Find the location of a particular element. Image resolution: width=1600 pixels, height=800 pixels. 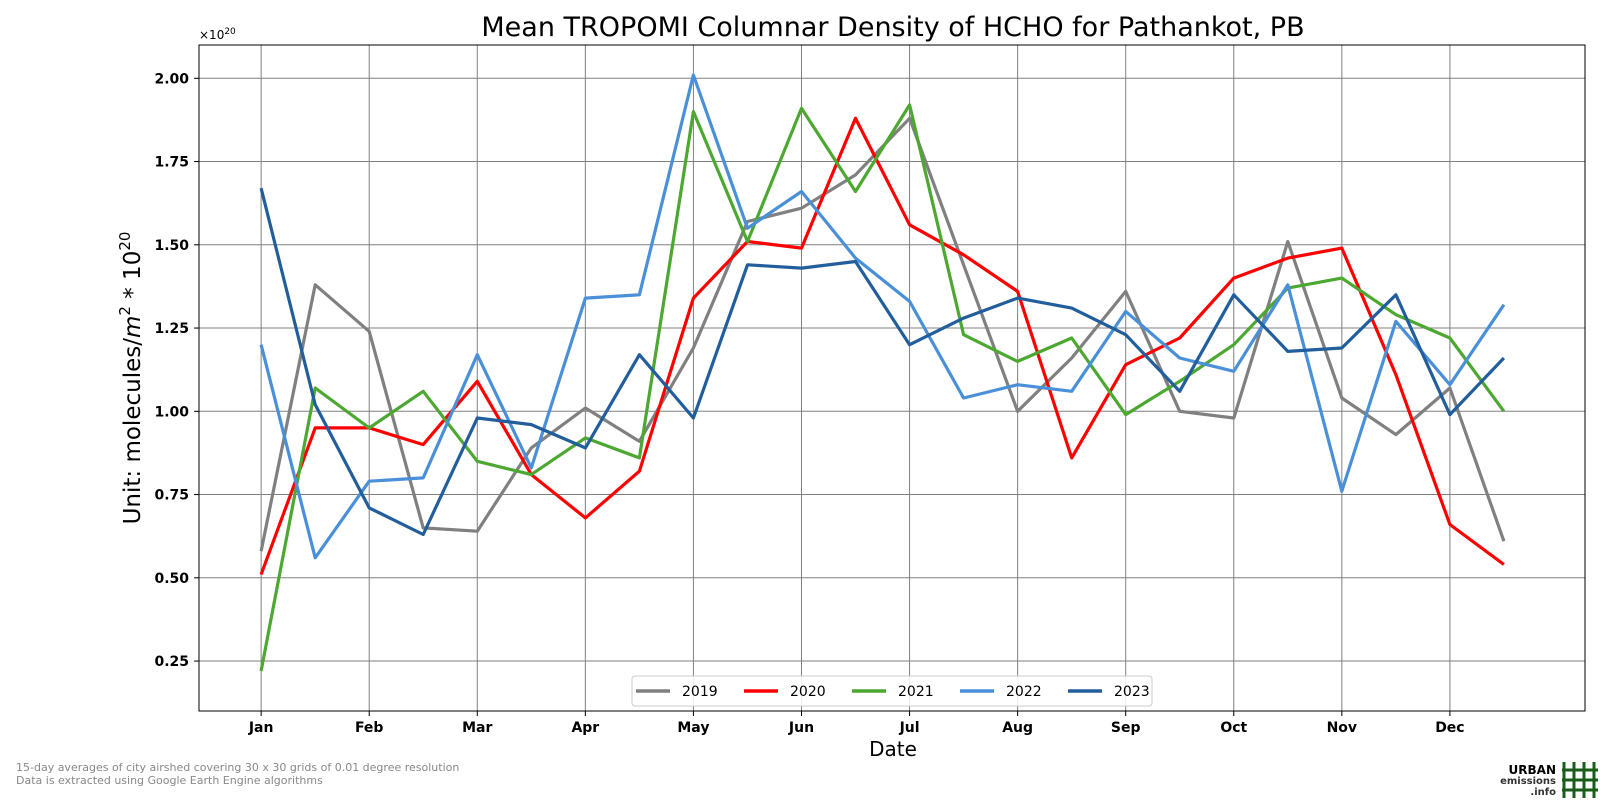

logo-text-emissions: emissions is located at coordinates (1528, 781).